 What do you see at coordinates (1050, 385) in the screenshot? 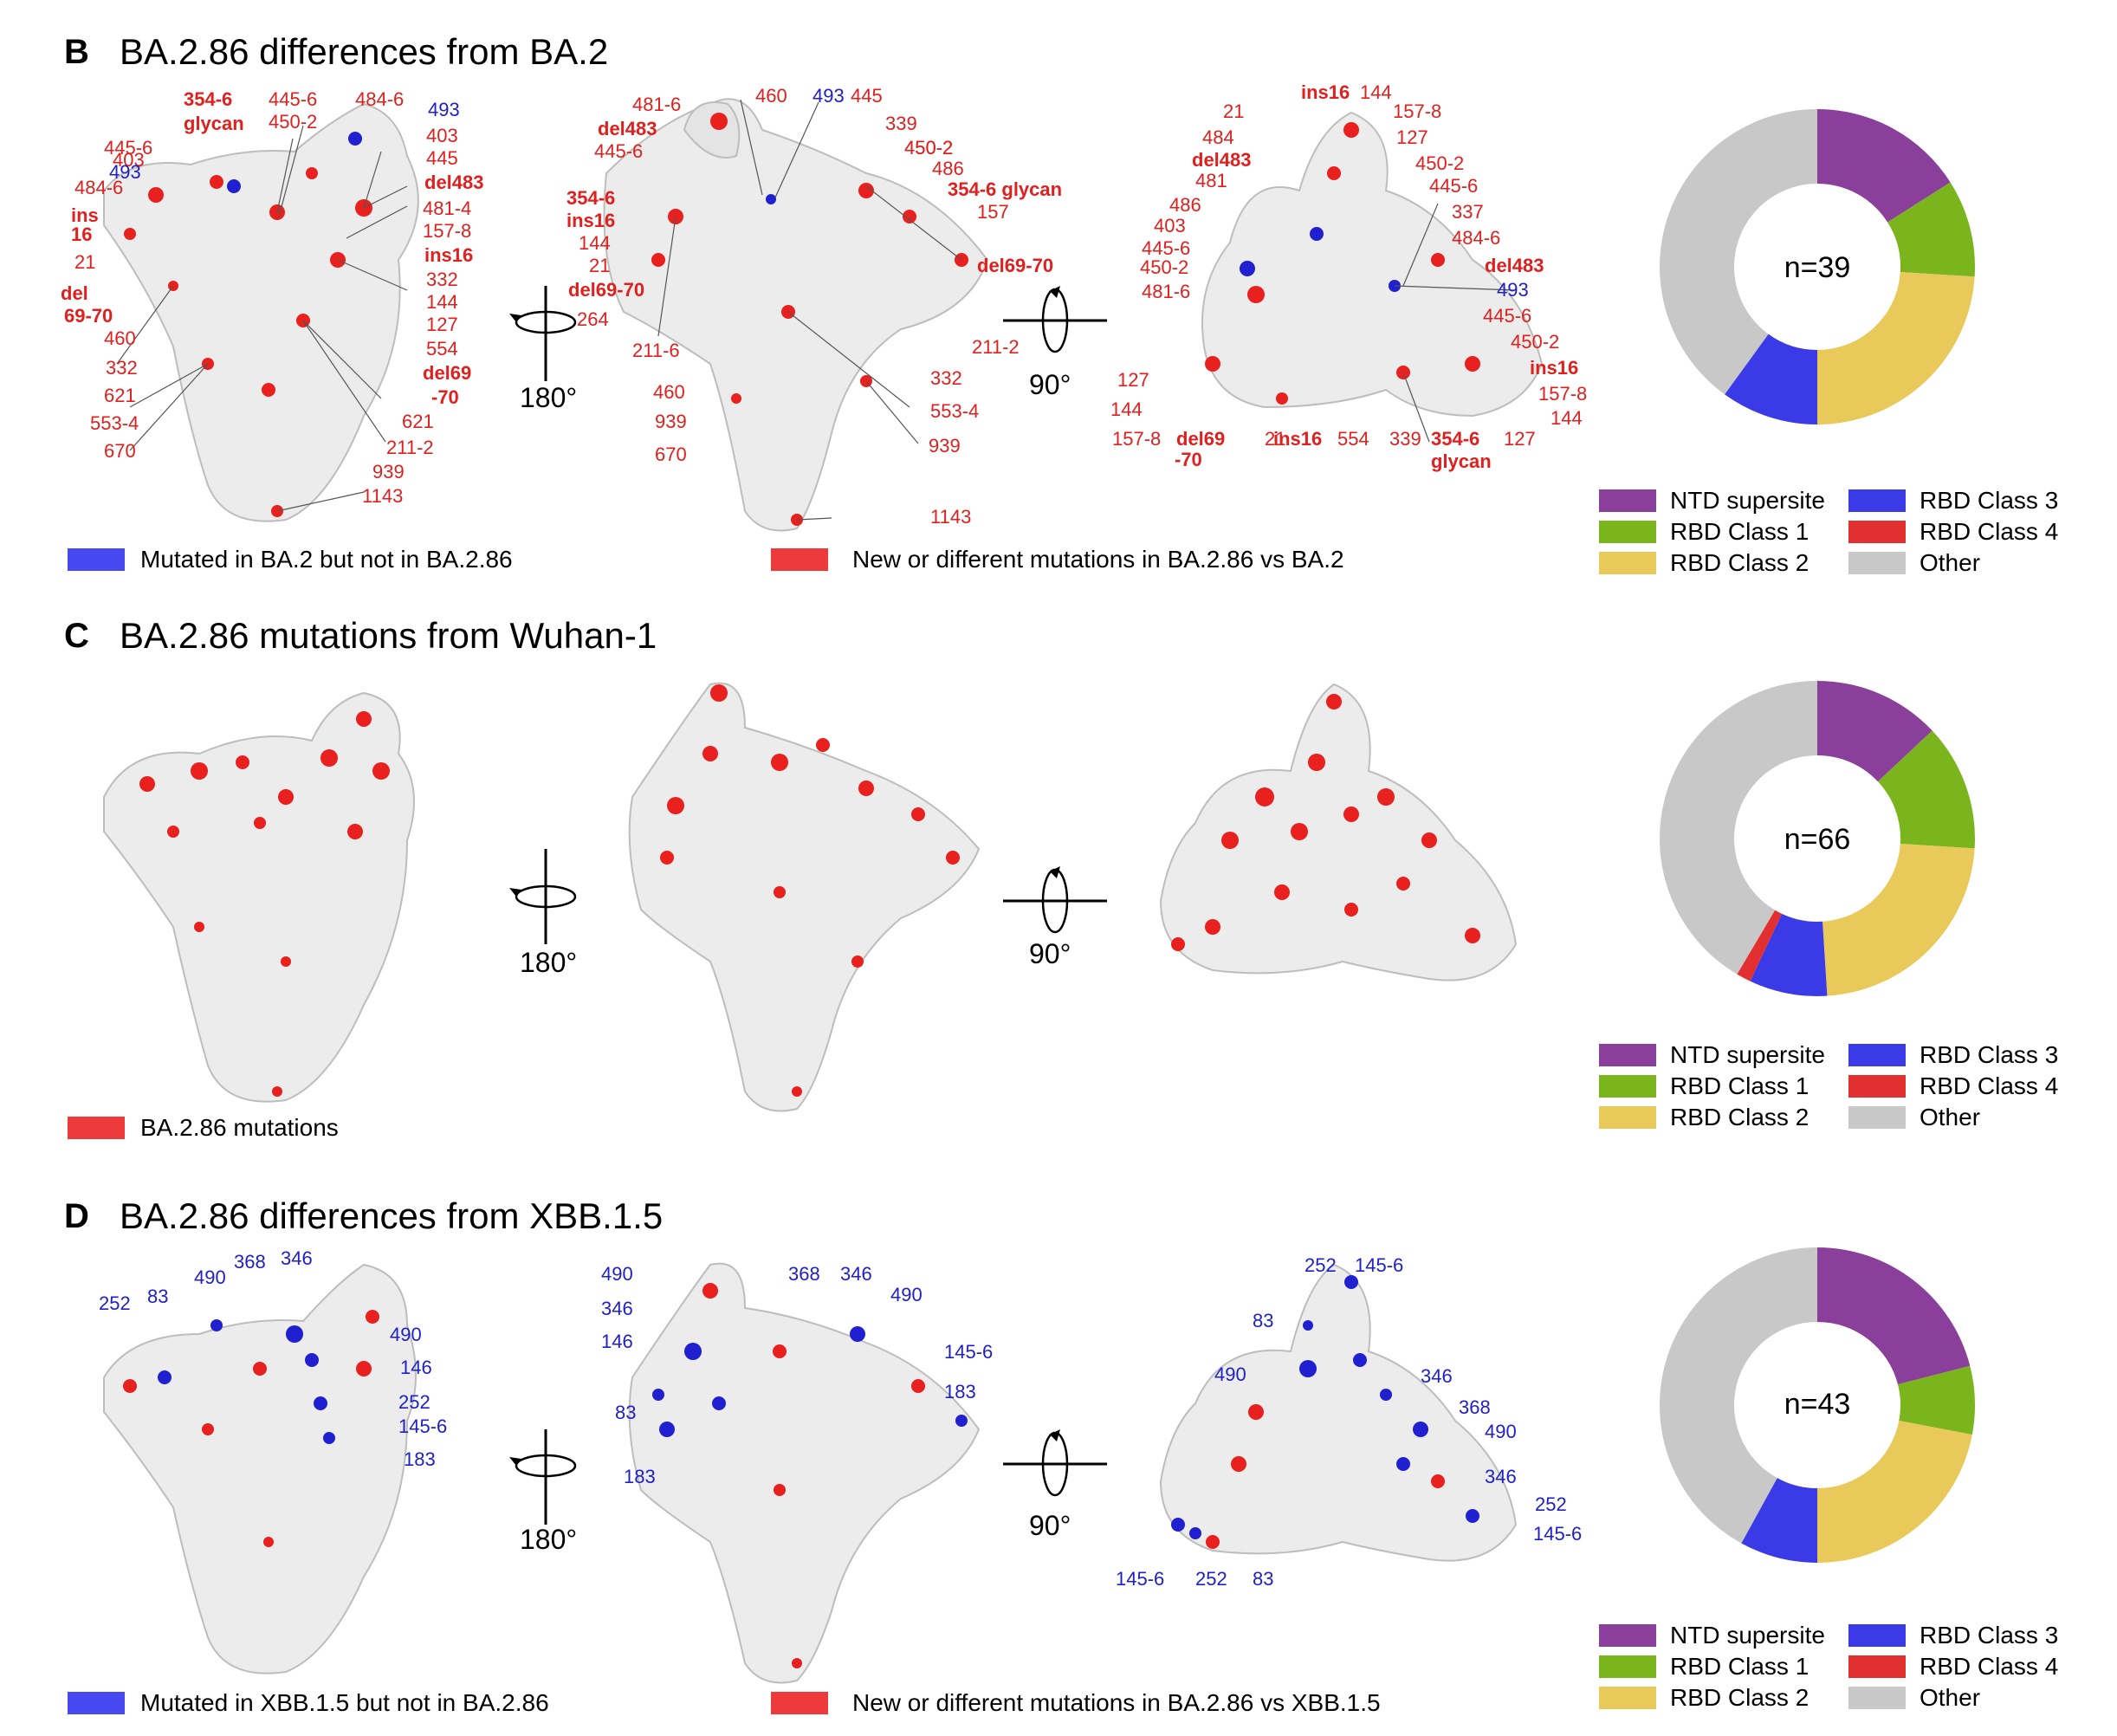
I see `rotation-label-90: 90°` at bounding box center [1050, 385].